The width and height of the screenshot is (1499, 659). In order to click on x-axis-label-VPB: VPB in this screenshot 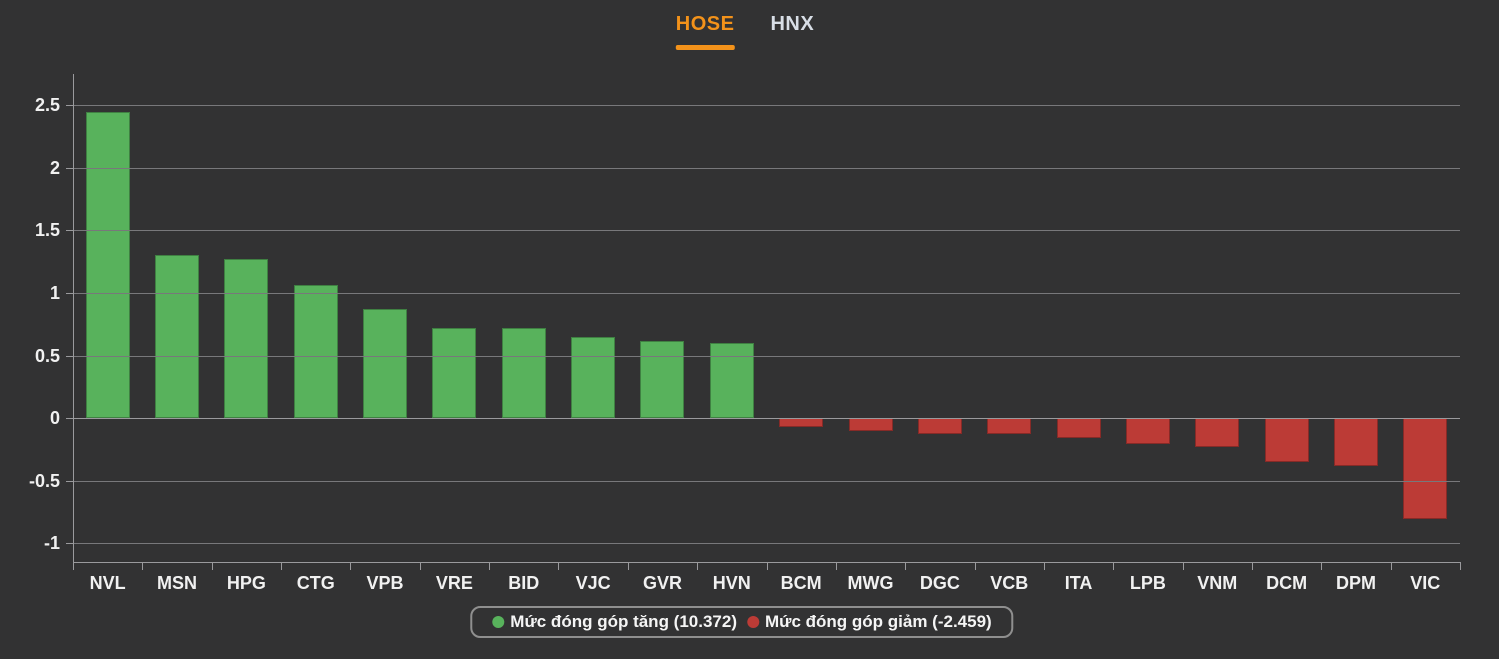, I will do `click(385, 583)`.